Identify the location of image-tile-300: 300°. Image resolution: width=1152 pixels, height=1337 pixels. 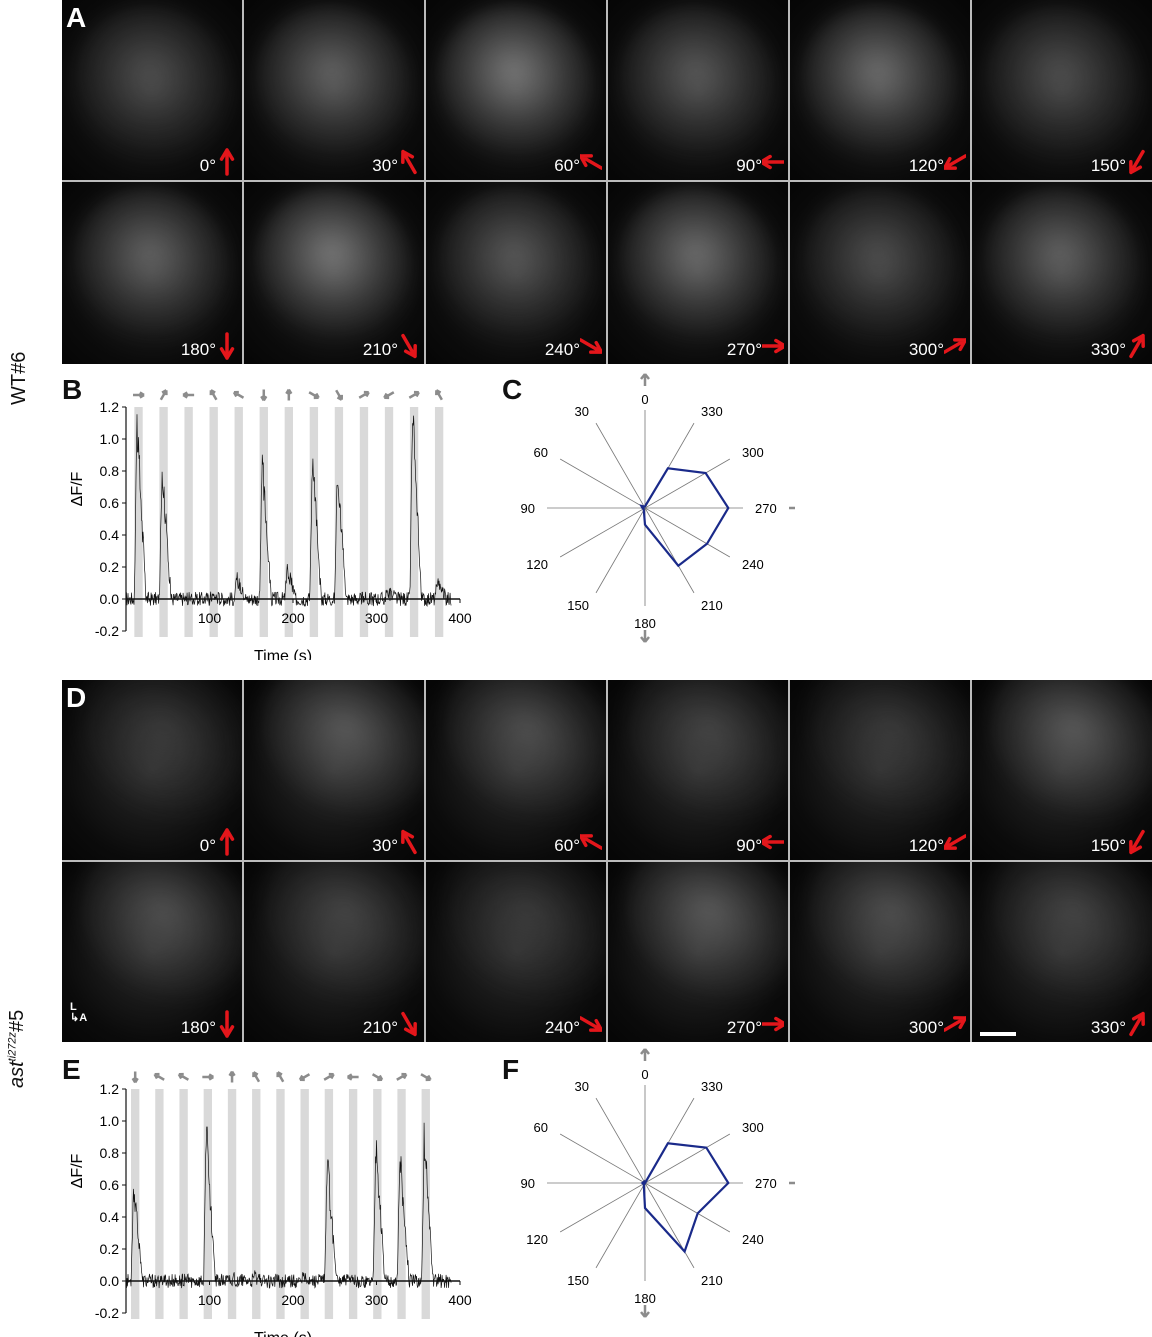
(880, 952).